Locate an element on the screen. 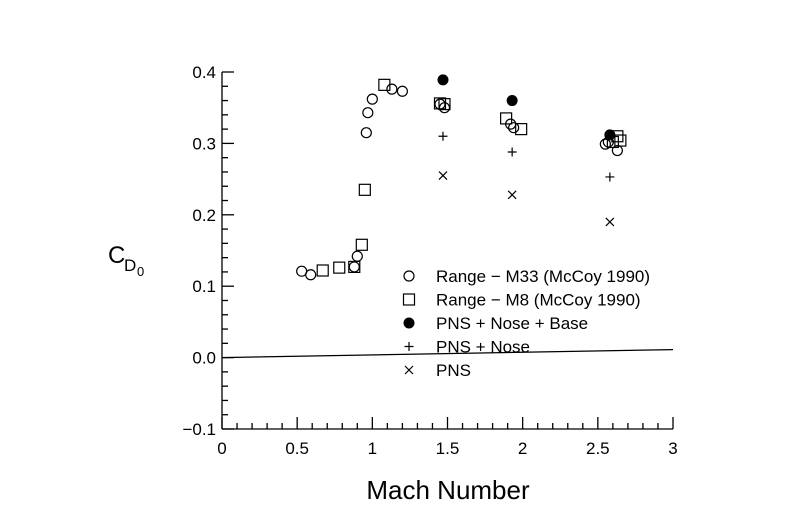  series-open-square is located at coordinates (471, 177).